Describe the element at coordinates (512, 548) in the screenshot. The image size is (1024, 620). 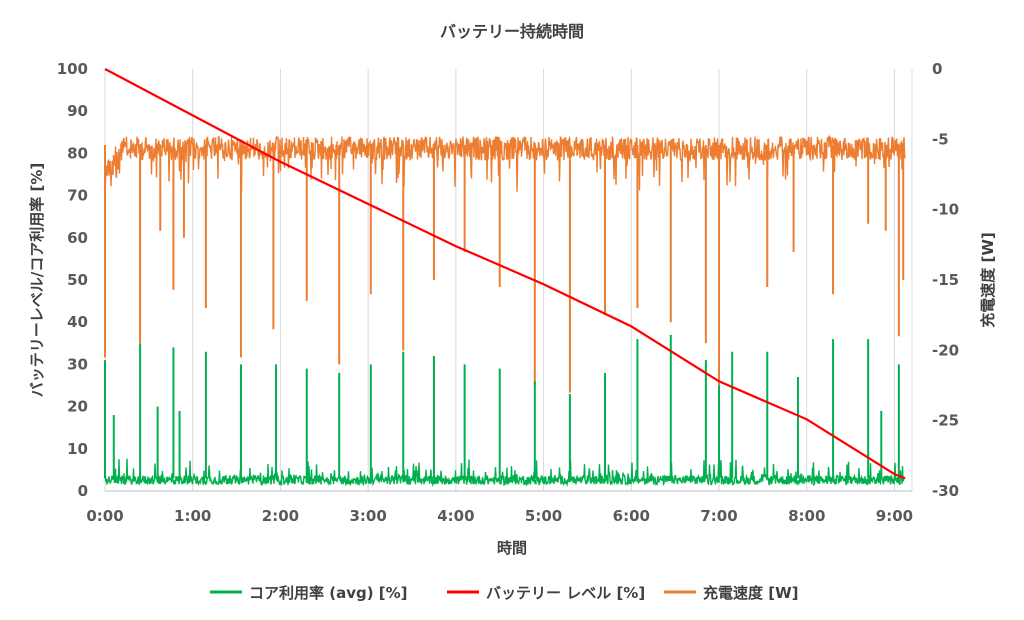
I see `x-axis-title: 時間` at that location.